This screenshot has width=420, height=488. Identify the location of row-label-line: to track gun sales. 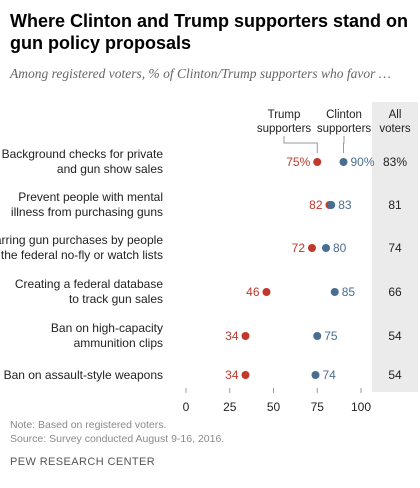
(116, 299).